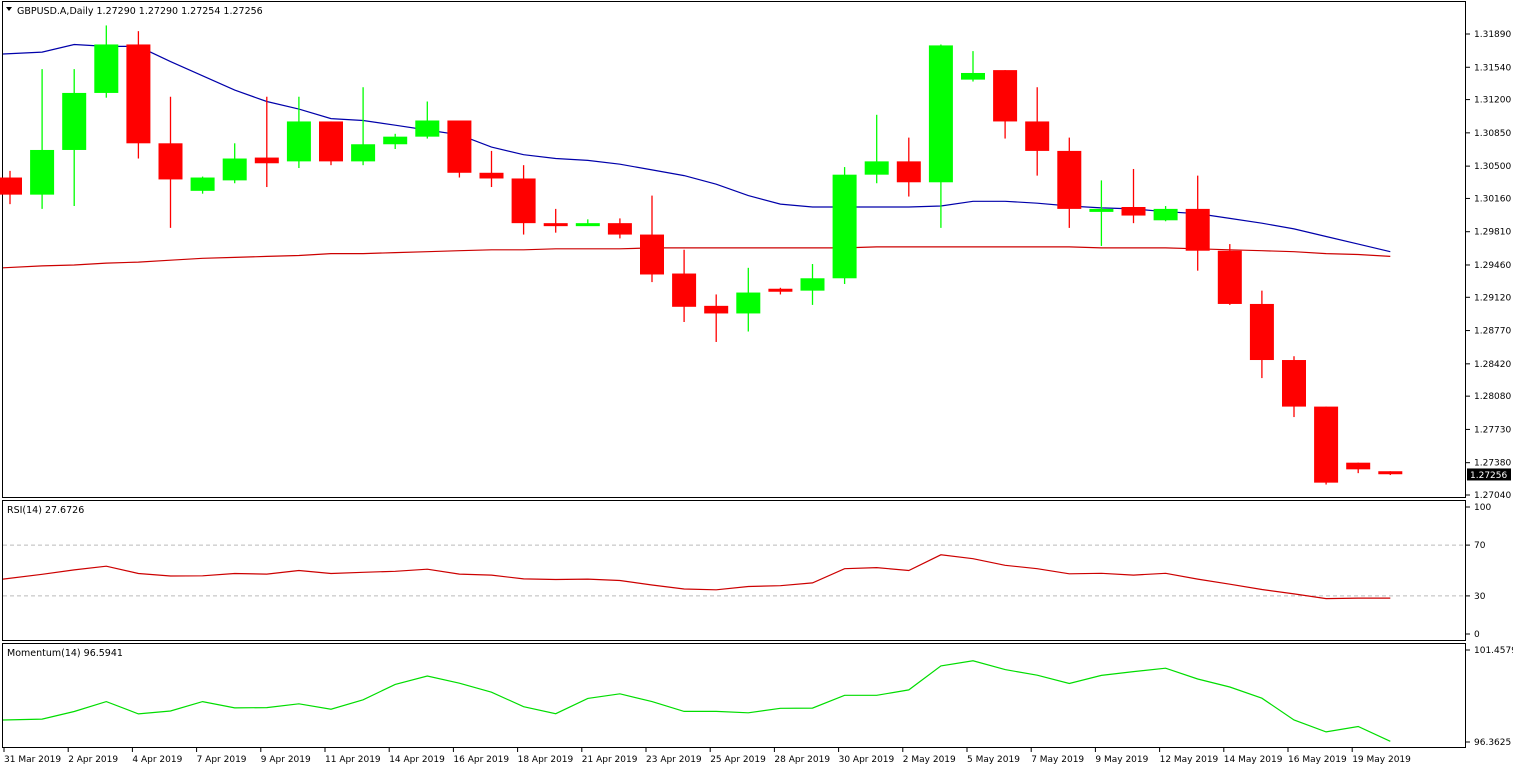  Describe the element at coordinates (1493, 651) in the screenshot. I see `momentum-tick-label: 101.4579` at that location.